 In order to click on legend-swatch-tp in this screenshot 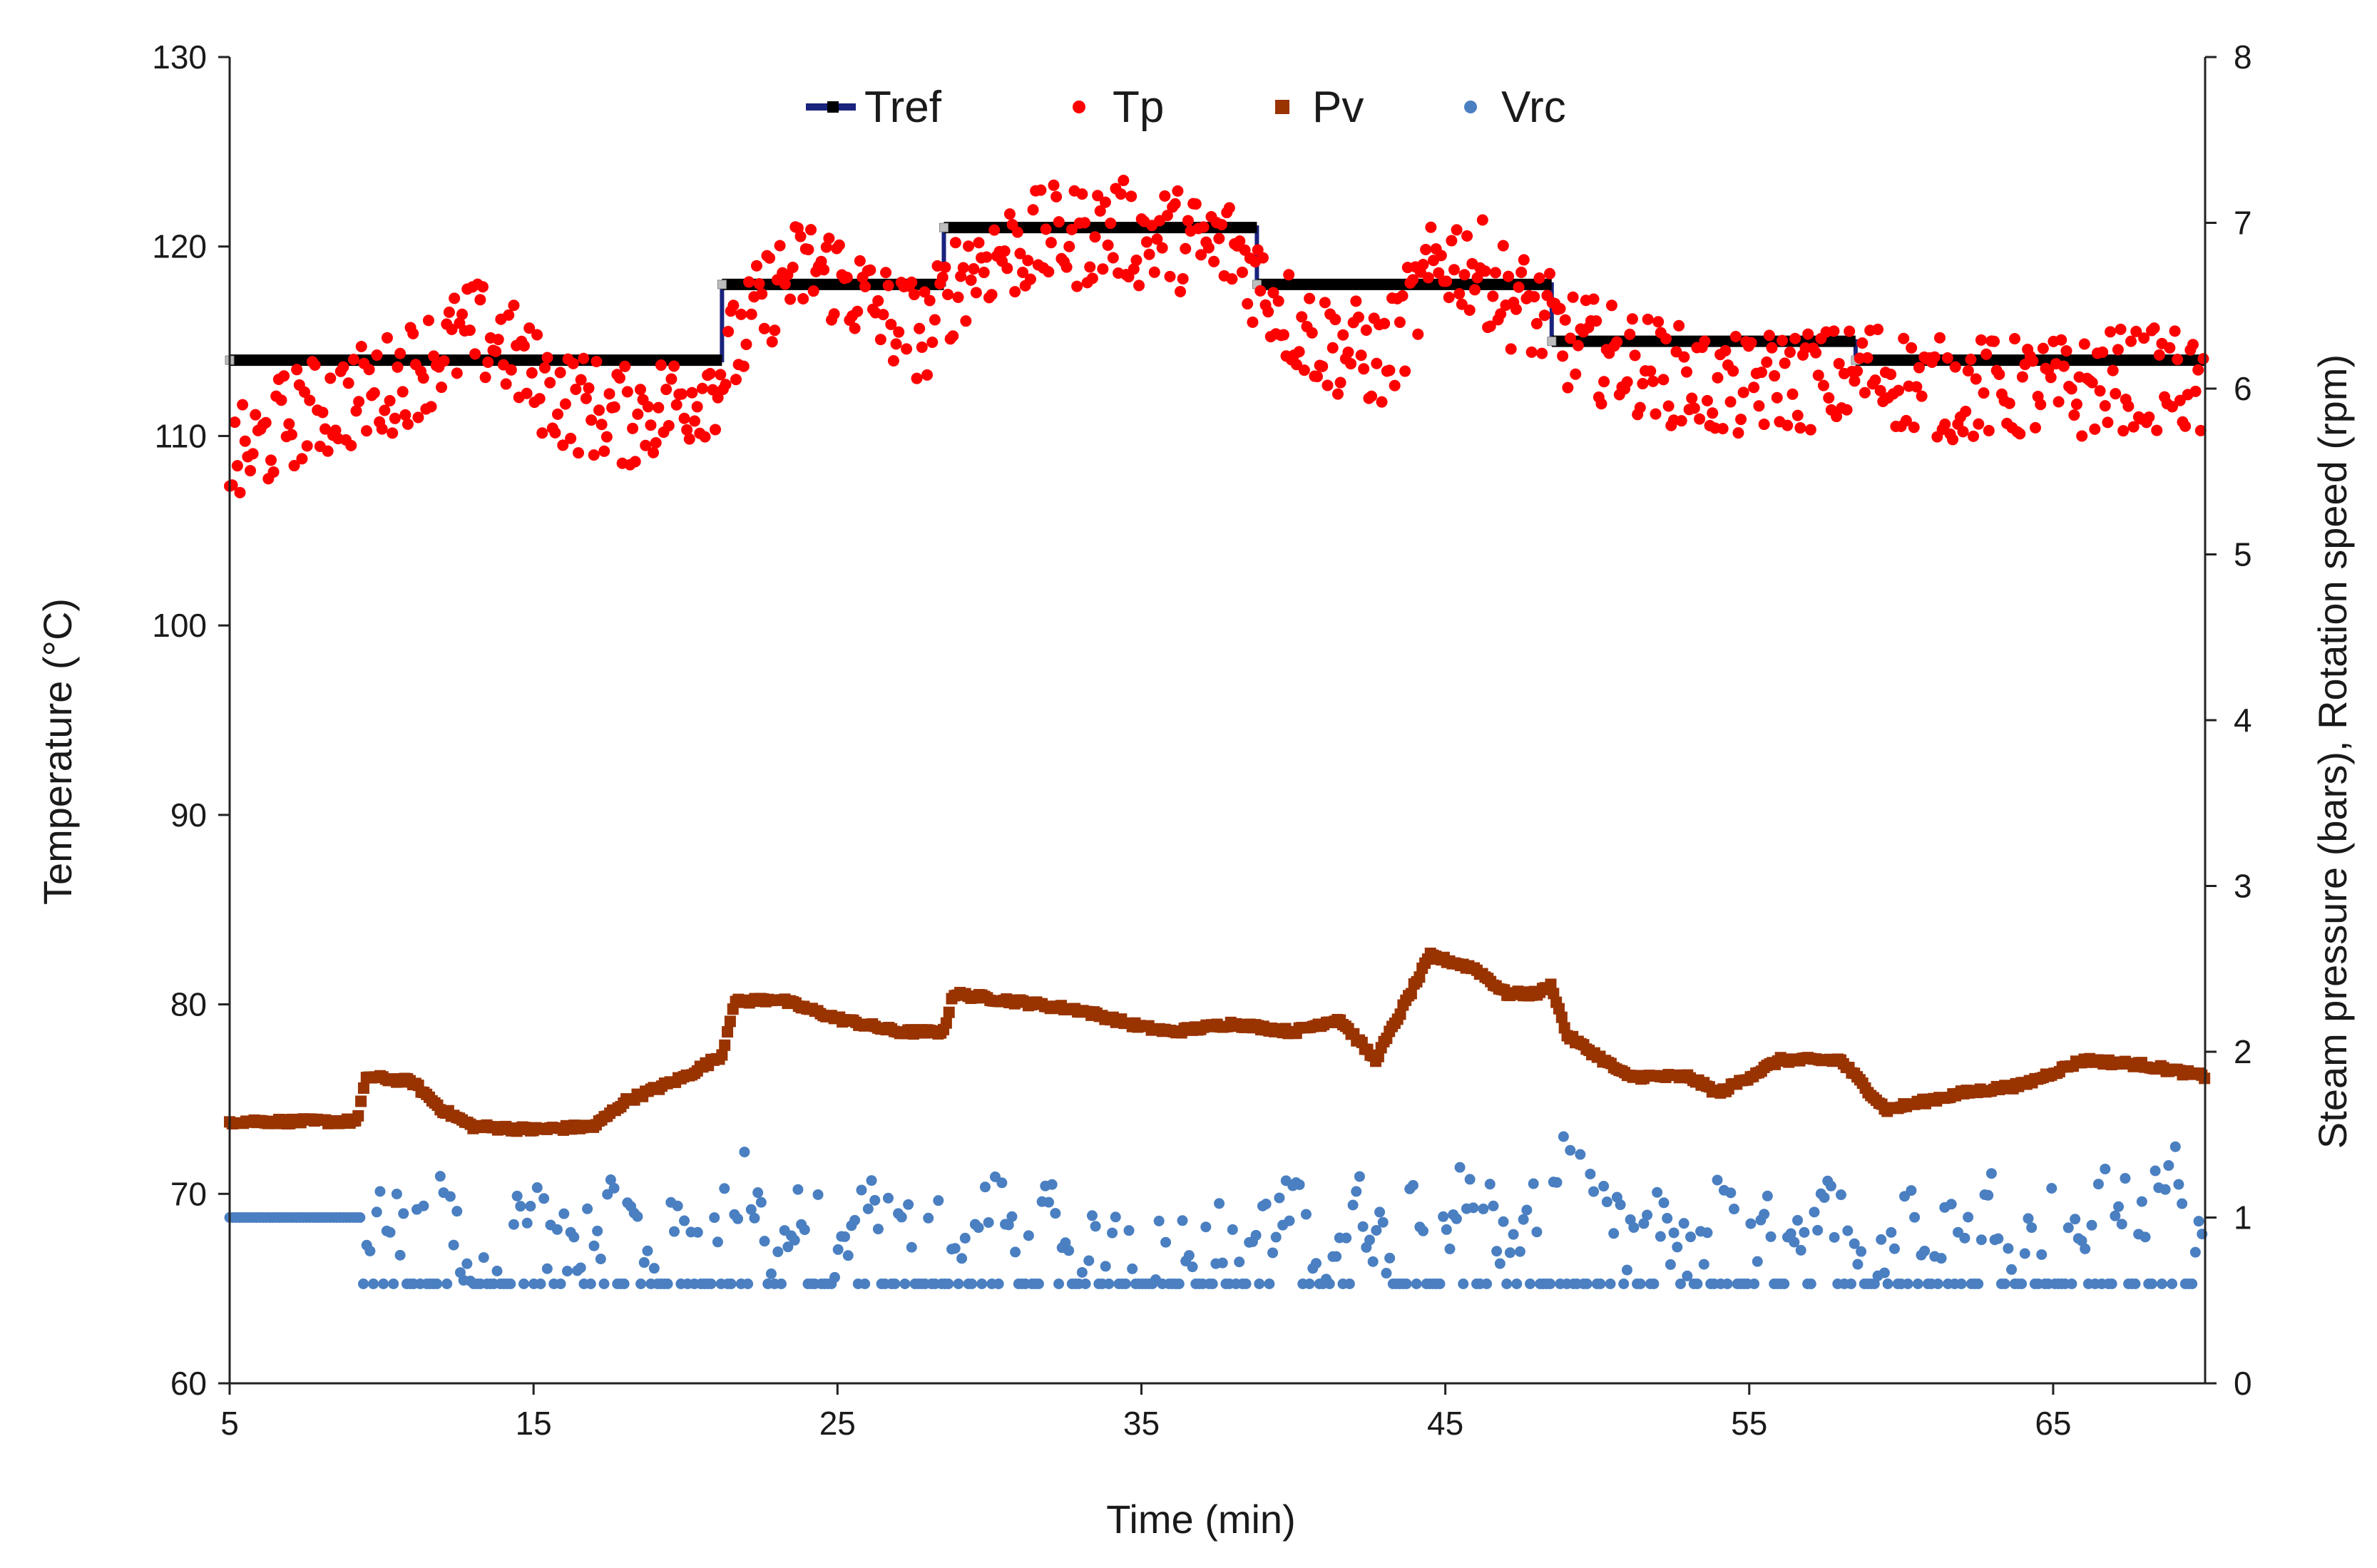, I will do `click(1079, 107)`.